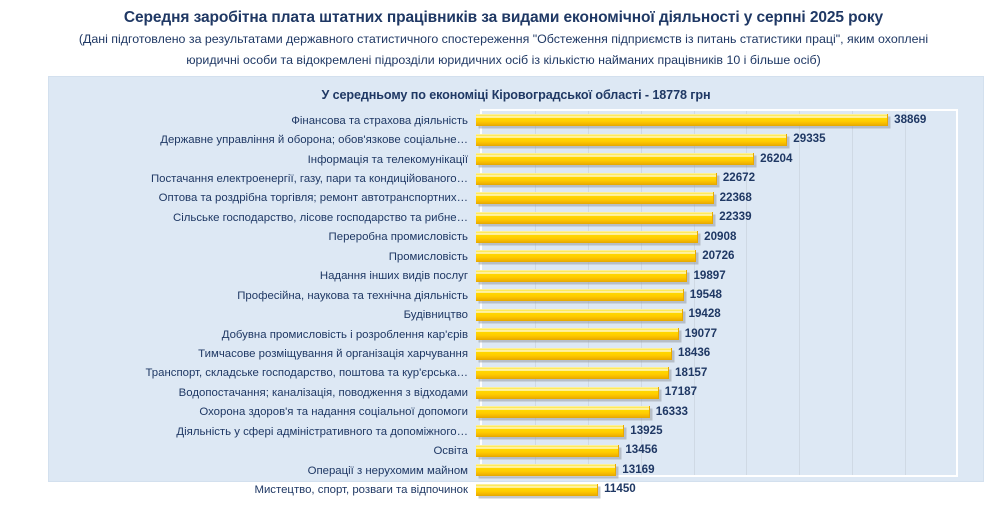  What do you see at coordinates (718, 256) in the screenshot?
I see `bar-value-label: 20726` at bounding box center [718, 256].